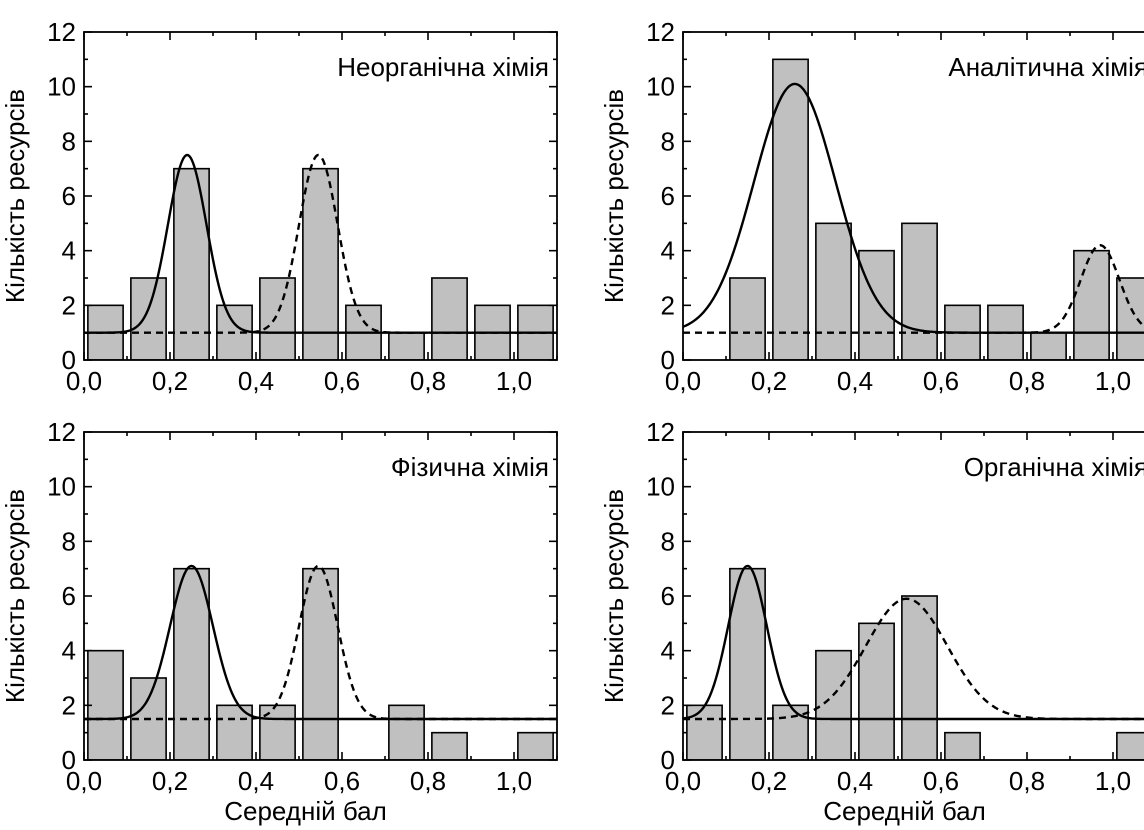 Image resolution: width=1144 pixels, height=830 pixels. Describe the element at coordinates (1054, 467) in the screenshot. I see `panel-title: Органічна хімія` at that location.